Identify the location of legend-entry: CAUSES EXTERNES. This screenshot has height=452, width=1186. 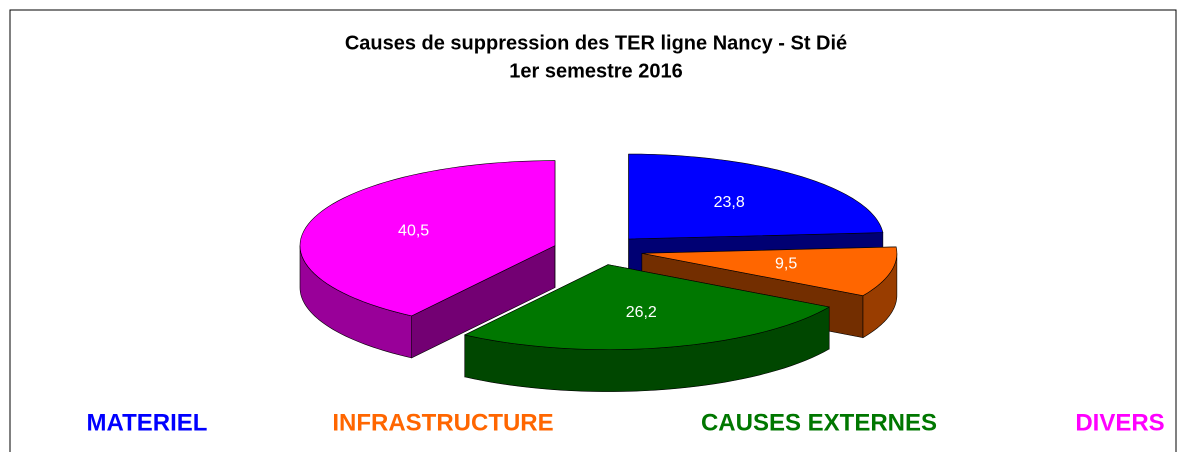
(819, 422).